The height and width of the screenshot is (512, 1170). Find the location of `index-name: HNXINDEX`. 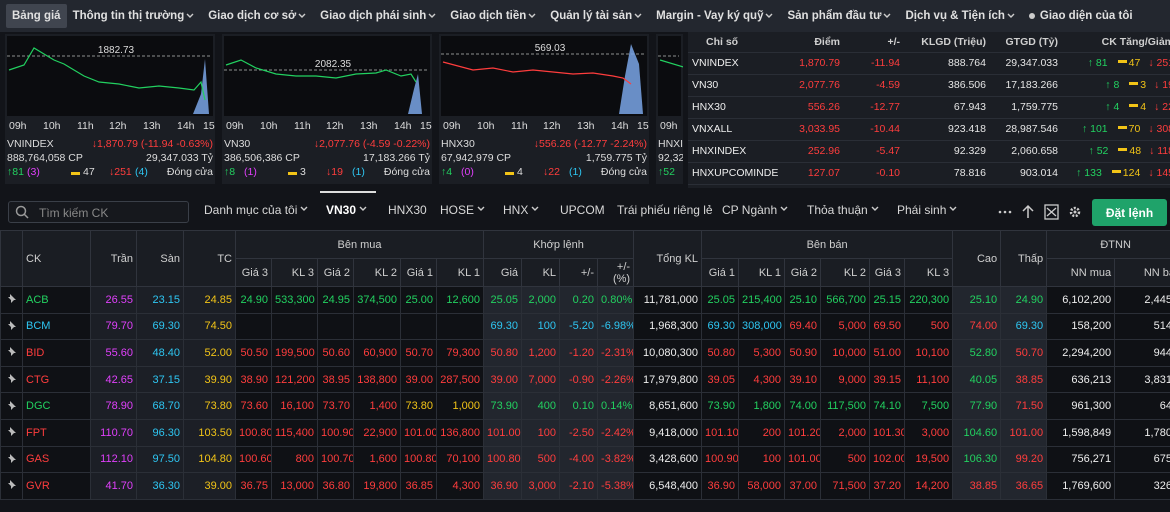

index-name: HNXINDEX is located at coordinates (734, 151).